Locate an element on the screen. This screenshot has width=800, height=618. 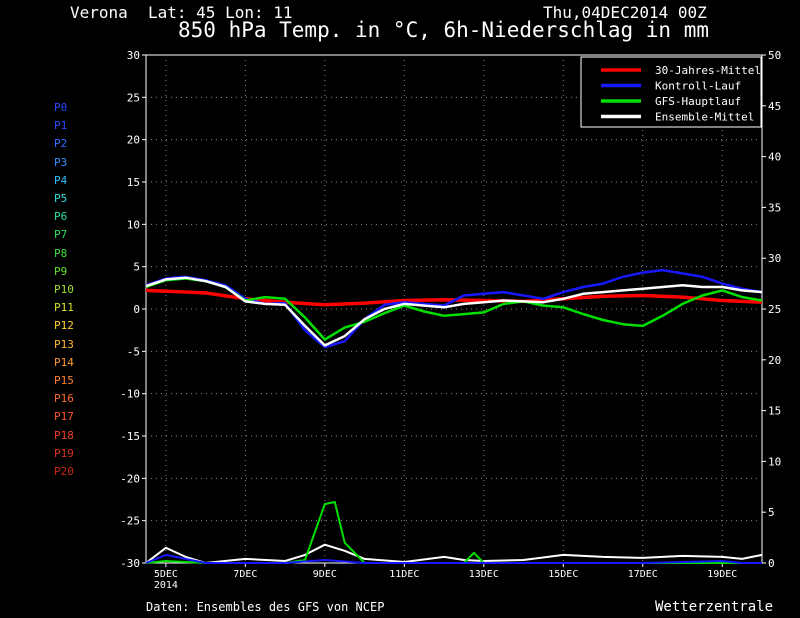
member-label-p19: P19 is located at coordinates (64, 453).